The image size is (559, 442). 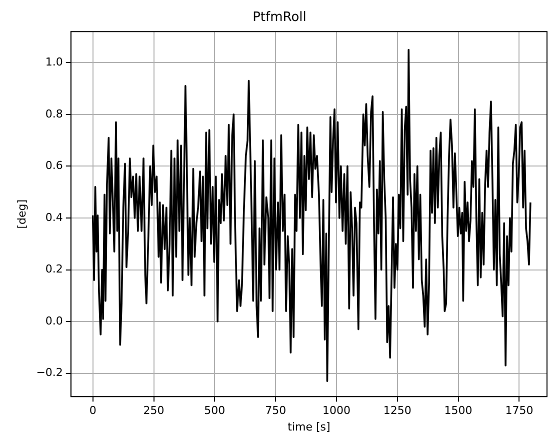 What do you see at coordinates (397, 411) in the screenshot?
I see `x-tick-label: 1250` at bounding box center [397, 411].